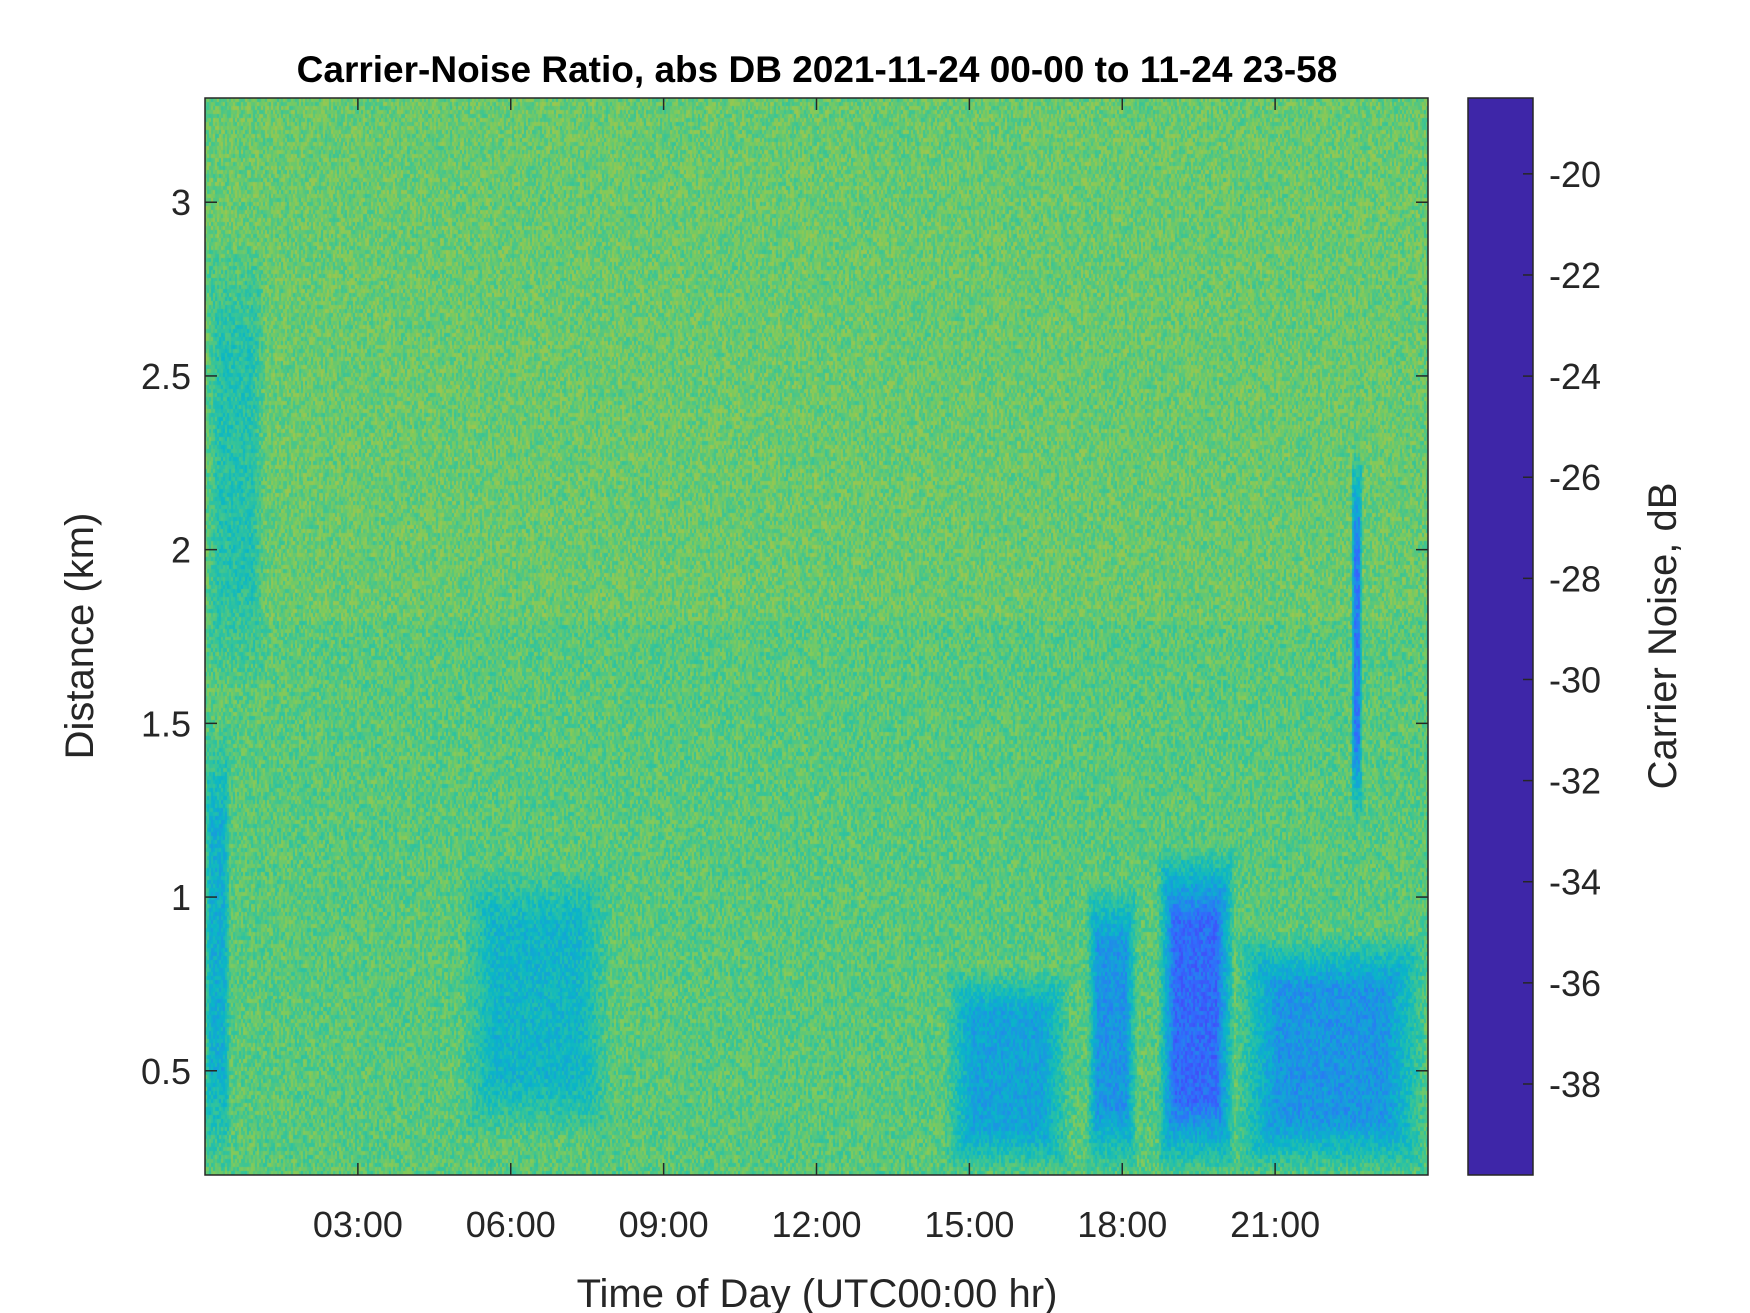 This screenshot has height=1313, width=1750. What do you see at coordinates (1575, 477) in the screenshot?
I see `colorbar-tick-label: -26` at bounding box center [1575, 477].